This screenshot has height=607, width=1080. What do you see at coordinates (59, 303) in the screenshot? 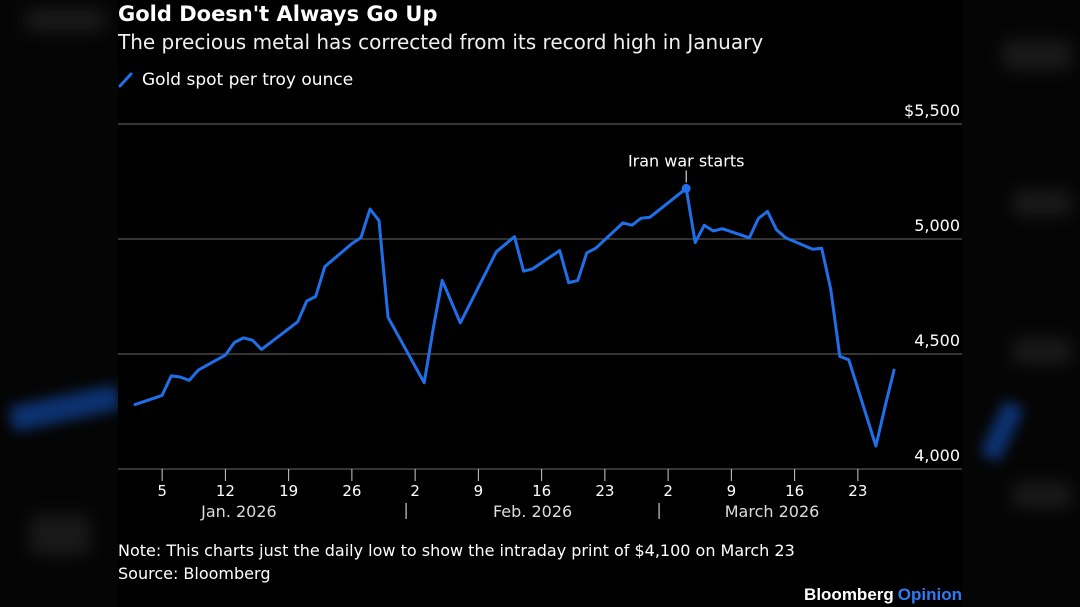
I see `background-left-blur` at bounding box center [59, 303].